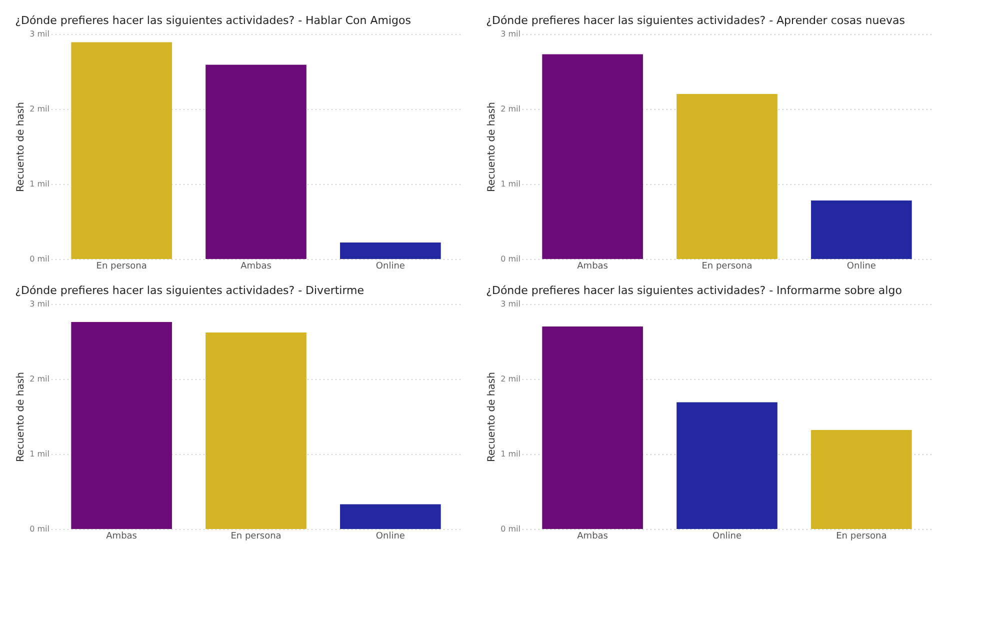  What do you see at coordinates (189, 290) in the screenshot?
I see `chart-title: ¿Dónde prefieres hacer las siguientes actividades? - Divertirme` at bounding box center [189, 290].